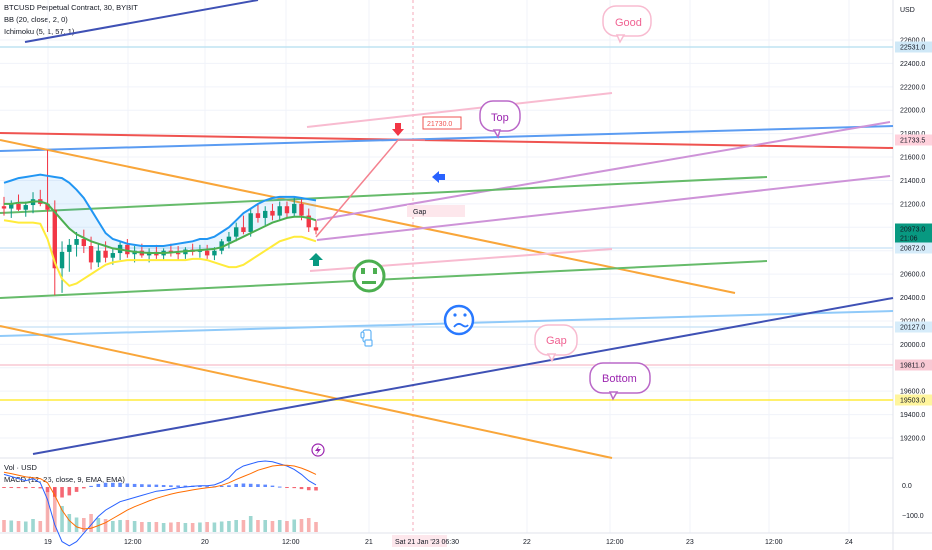  I want to click on arrow-left-icon, so click(438, 177).